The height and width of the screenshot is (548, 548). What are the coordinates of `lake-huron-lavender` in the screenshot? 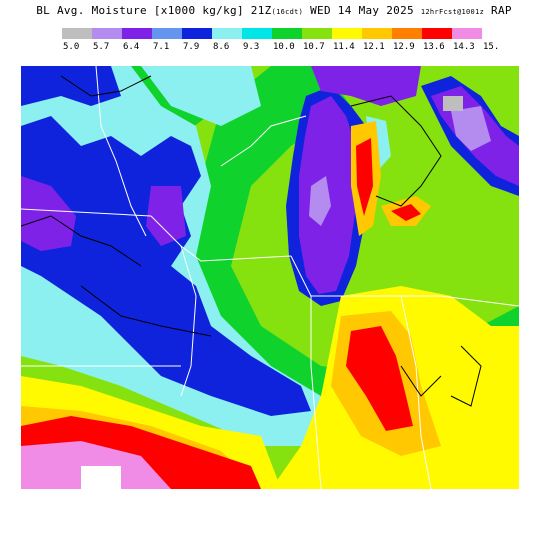 It's located at (471, 128).